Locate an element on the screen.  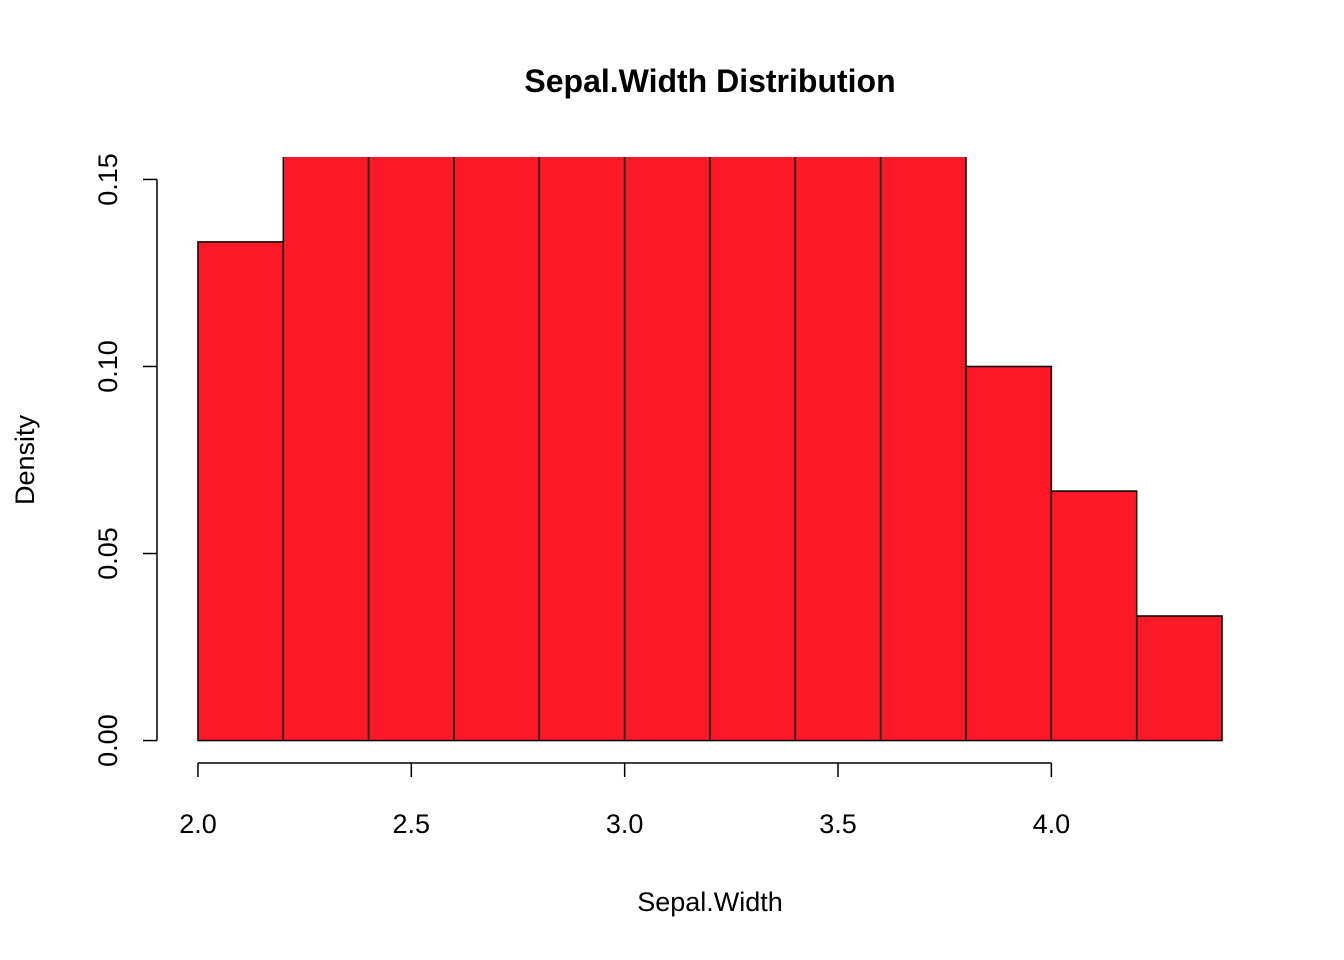
x-tick-label: 2.0 is located at coordinates (198, 824).